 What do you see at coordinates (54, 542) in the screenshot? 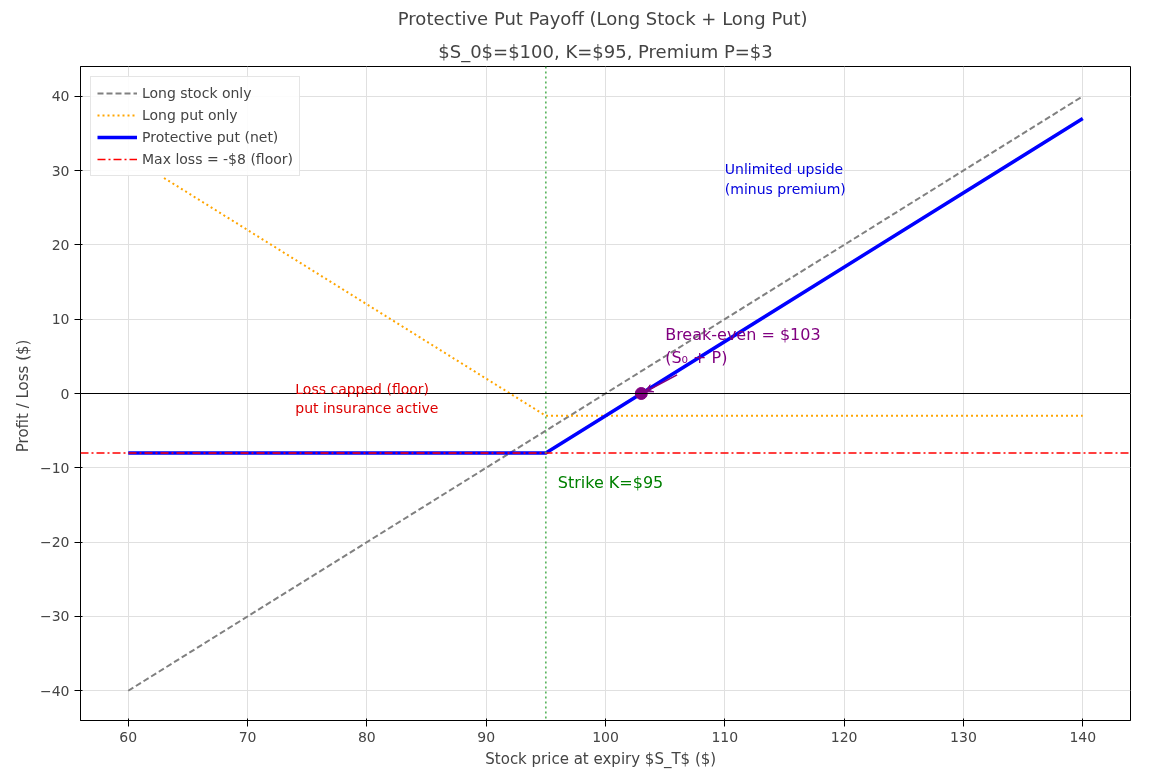
I see `y-tick-label: −20` at bounding box center [54, 542].